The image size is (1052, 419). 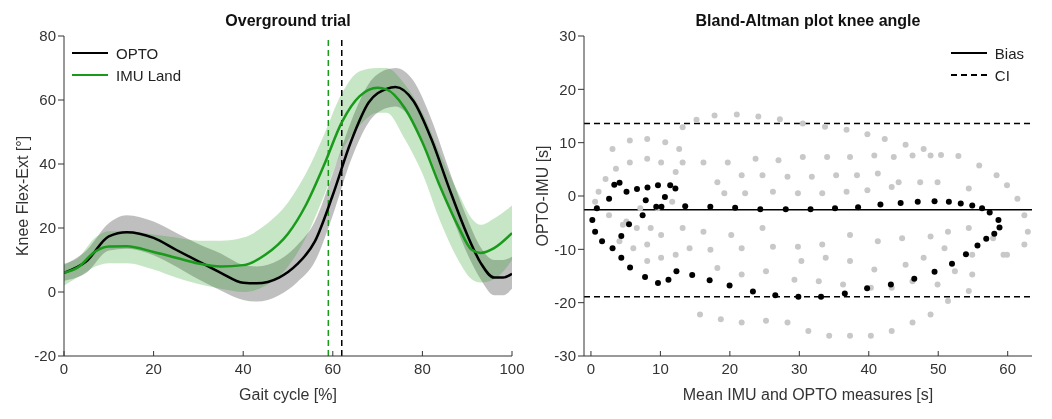 What do you see at coordinates (22, 196) in the screenshot?
I see `y-axis-title: Knee Flex-Ext [°]` at bounding box center [22, 196].